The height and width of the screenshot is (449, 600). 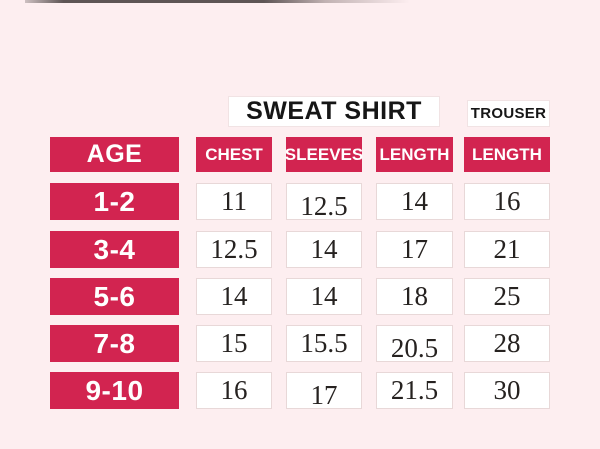 I want to click on trouser-group-header: TROUSER, so click(x=508, y=113).